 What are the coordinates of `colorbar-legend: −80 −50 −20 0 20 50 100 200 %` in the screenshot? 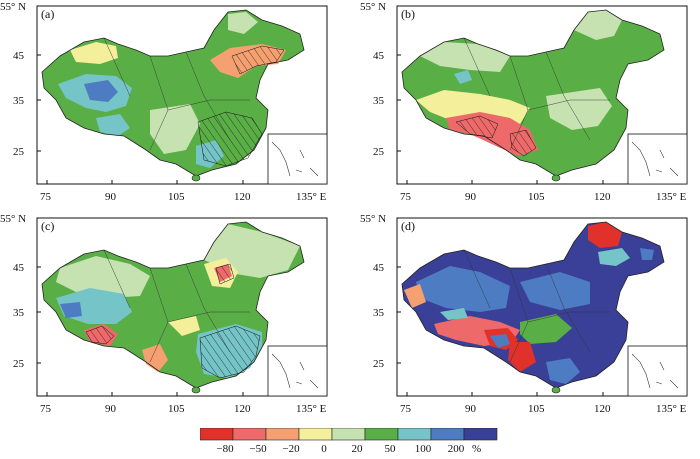 It's located at (349, 441).